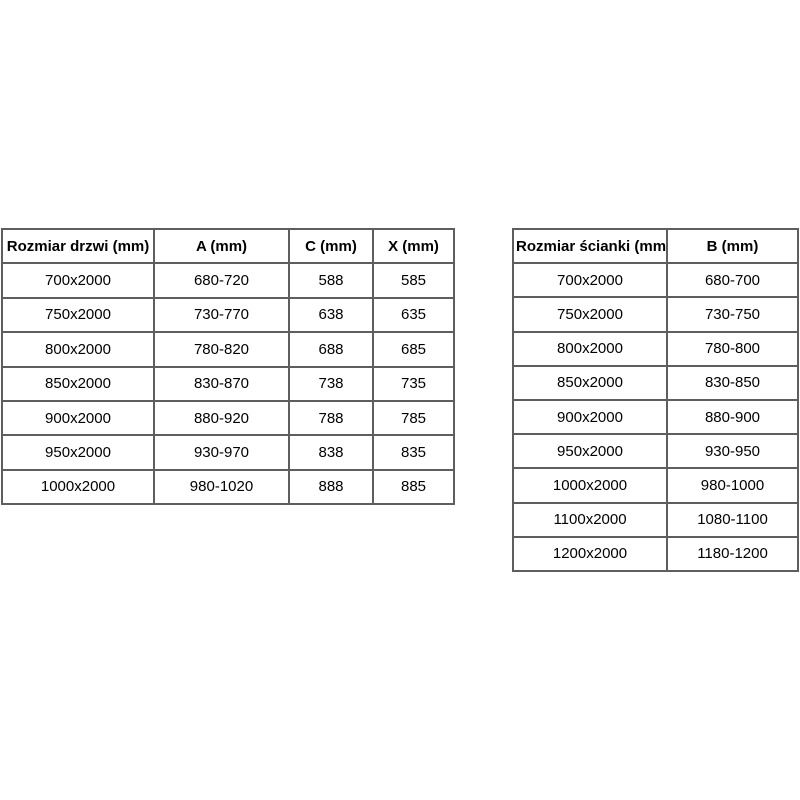 The height and width of the screenshot is (800, 800). What do you see at coordinates (331, 349) in the screenshot?
I see `table-cell: 688` at bounding box center [331, 349].